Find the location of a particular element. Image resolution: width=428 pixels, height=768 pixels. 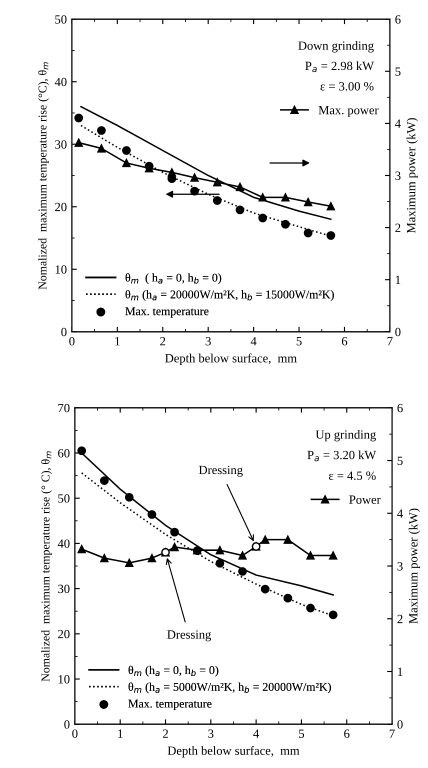

y2-axis-title: Maximum power (kW) is located at coordinates (412, 176).